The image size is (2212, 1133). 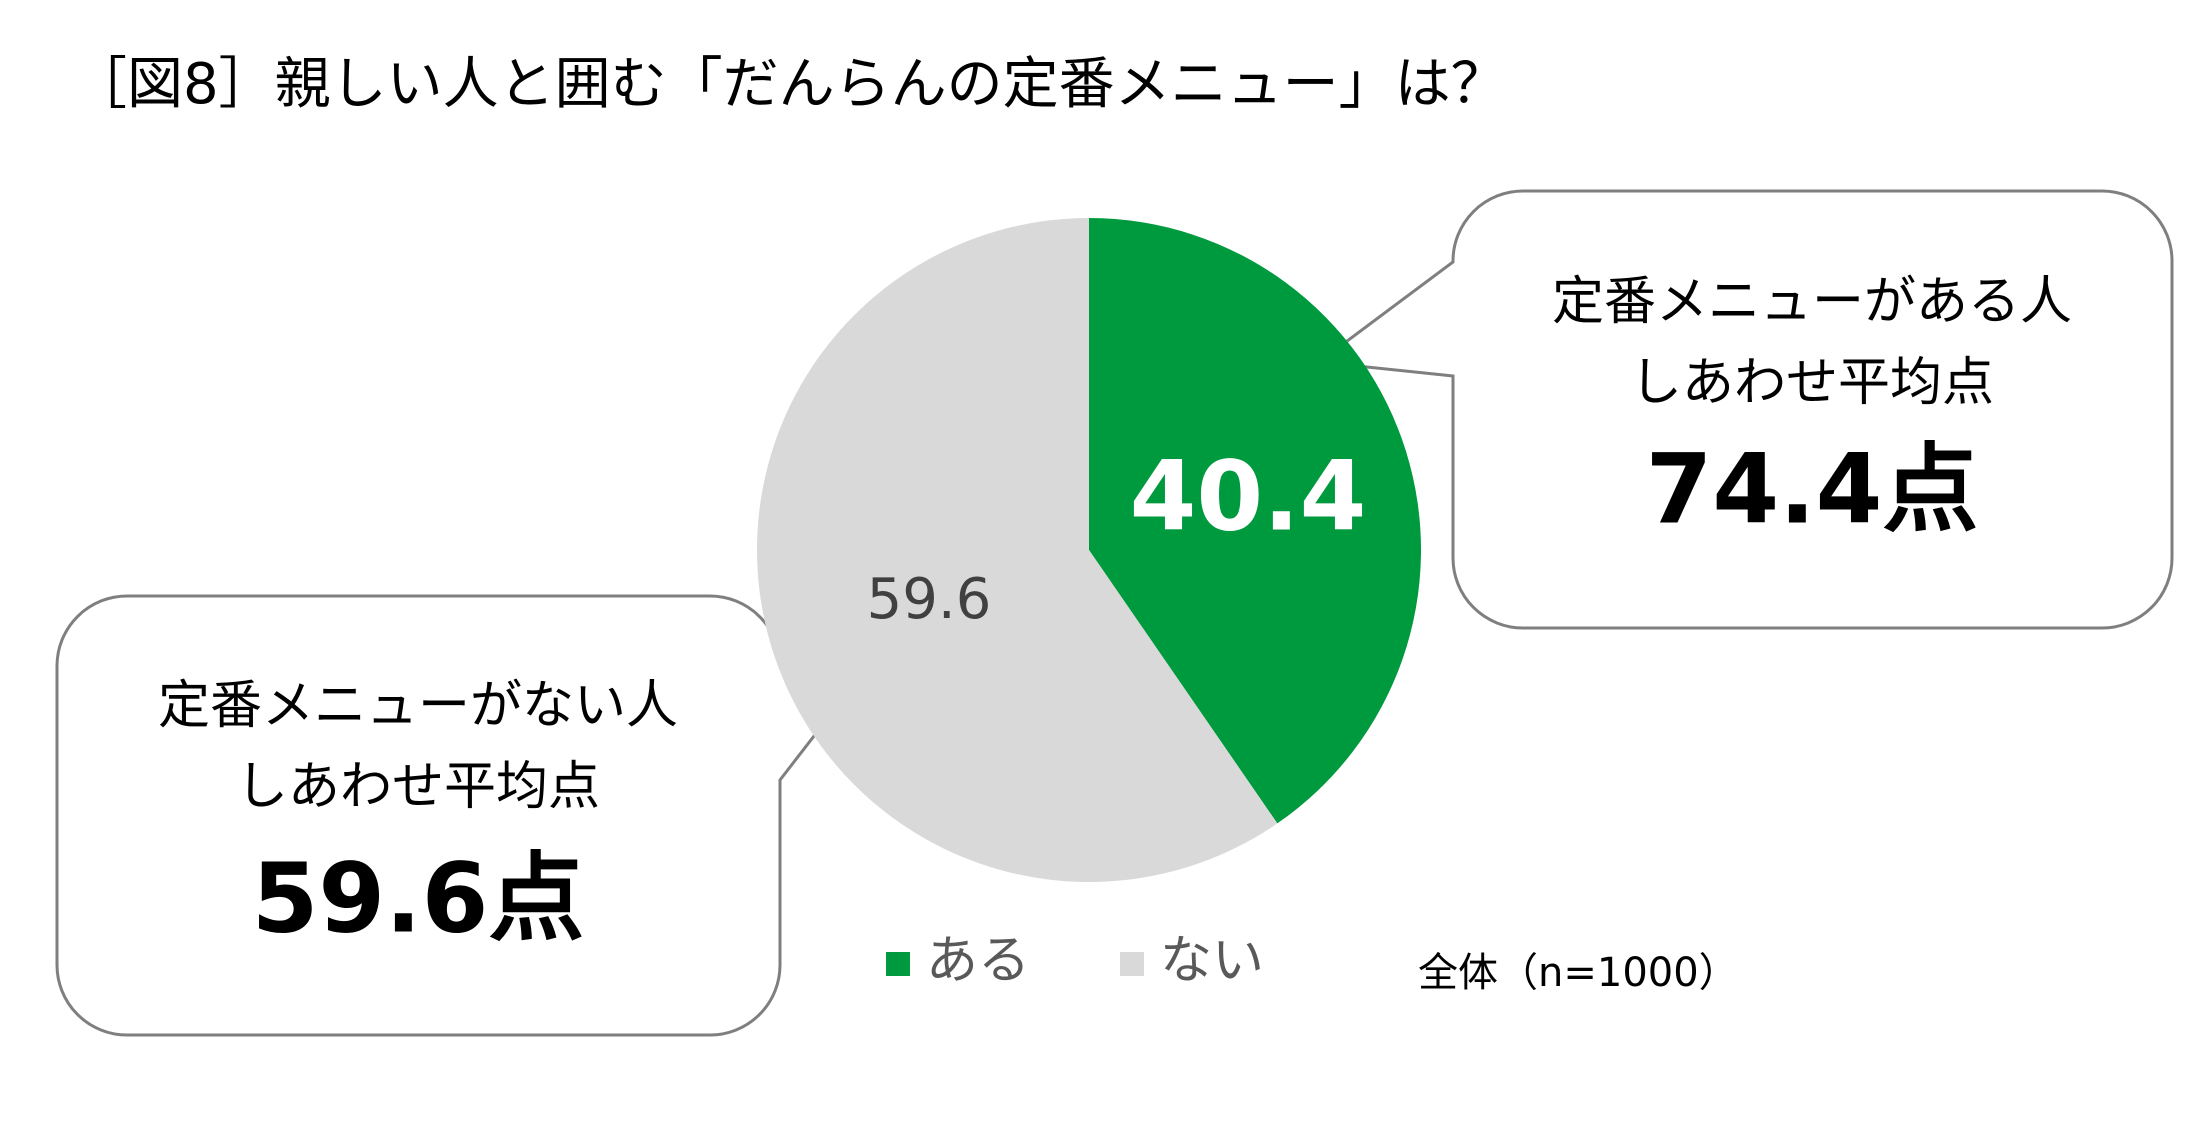 What do you see at coordinates (1212, 961) in the screenshot?
I see `legend-label: ない` at bounding box center [1212, 961].